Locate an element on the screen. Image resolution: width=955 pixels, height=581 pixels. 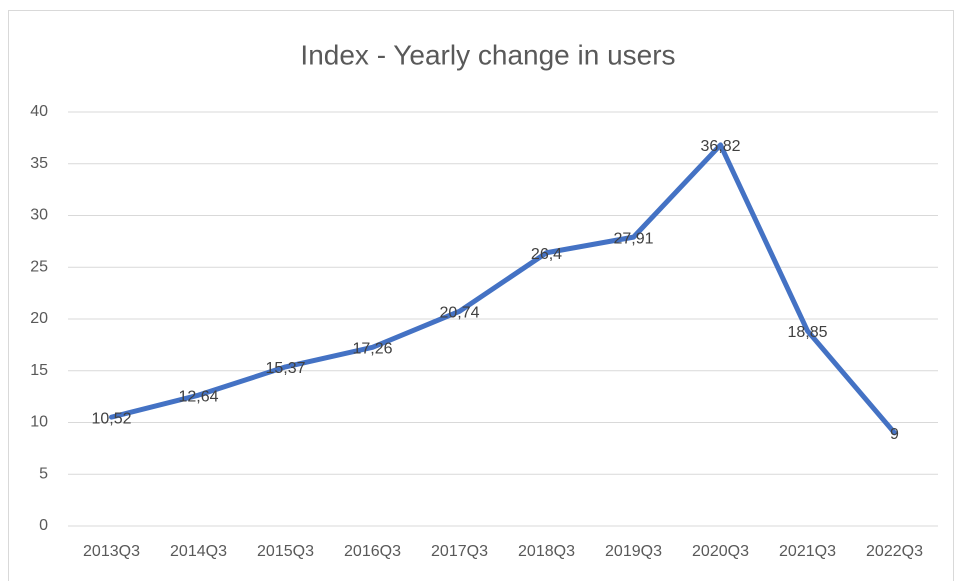
data-label: 26,4 is located at coordinates (546, 254).